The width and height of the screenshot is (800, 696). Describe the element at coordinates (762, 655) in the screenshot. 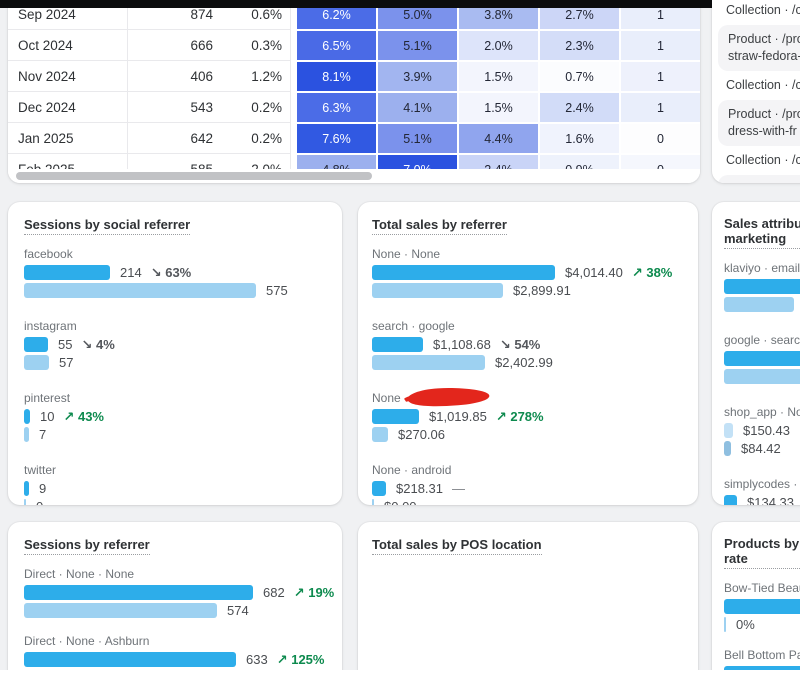

I see `bar-group-label: Bell Bottom Pant` at that location.